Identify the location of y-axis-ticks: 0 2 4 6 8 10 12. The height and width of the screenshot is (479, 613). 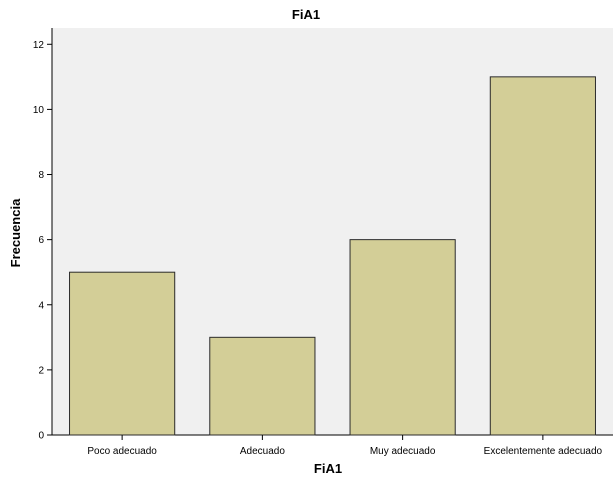
(42, 241).